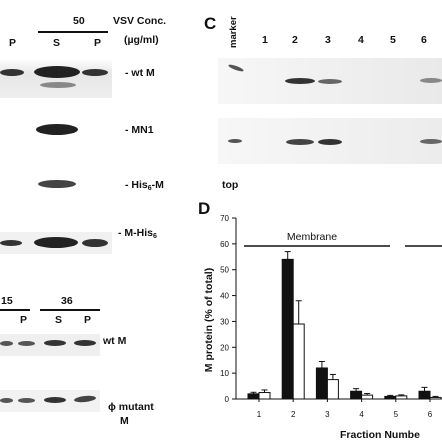  I want to click on fraction-lane-3: 3, so click(328, 40).